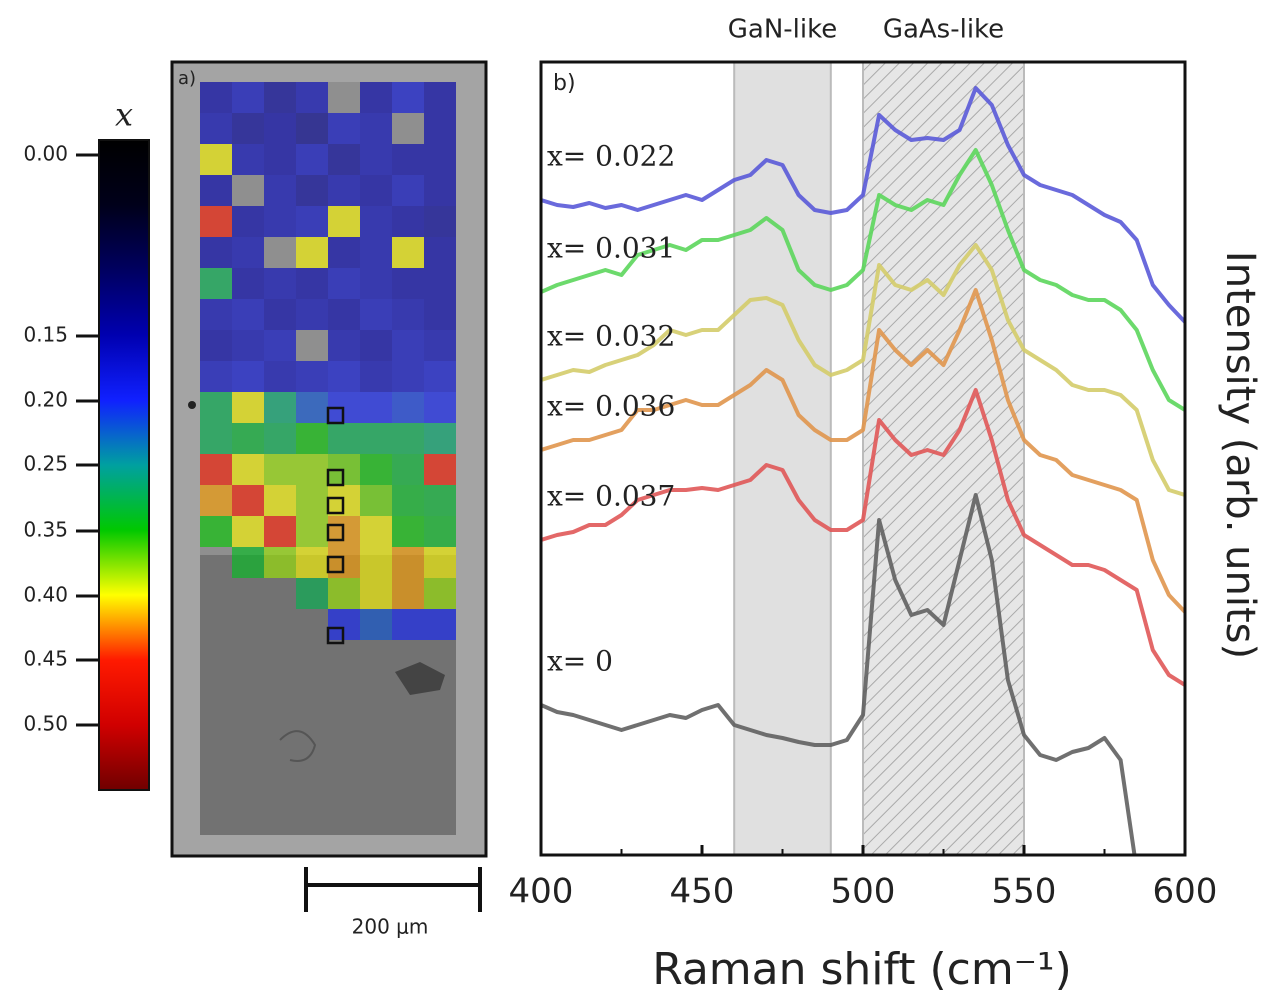  I want to click on colorbar-body, so click(124, 465).